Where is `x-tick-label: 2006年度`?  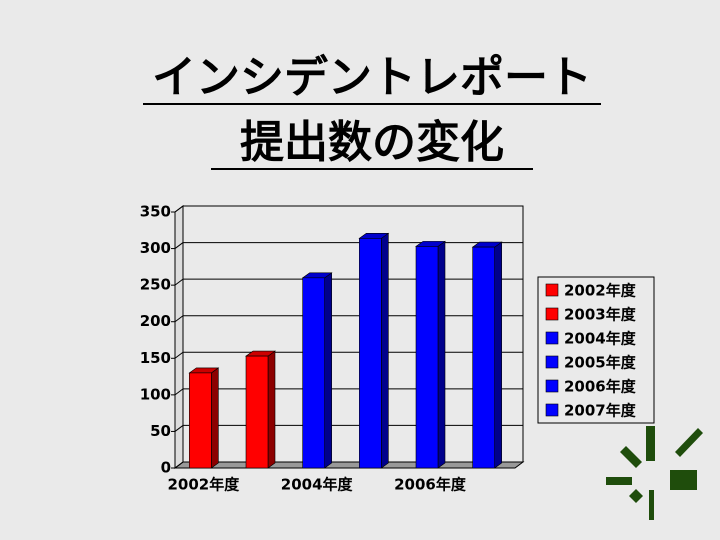 x-tick-label: 2006年度 is located at coordinates (430, 485).